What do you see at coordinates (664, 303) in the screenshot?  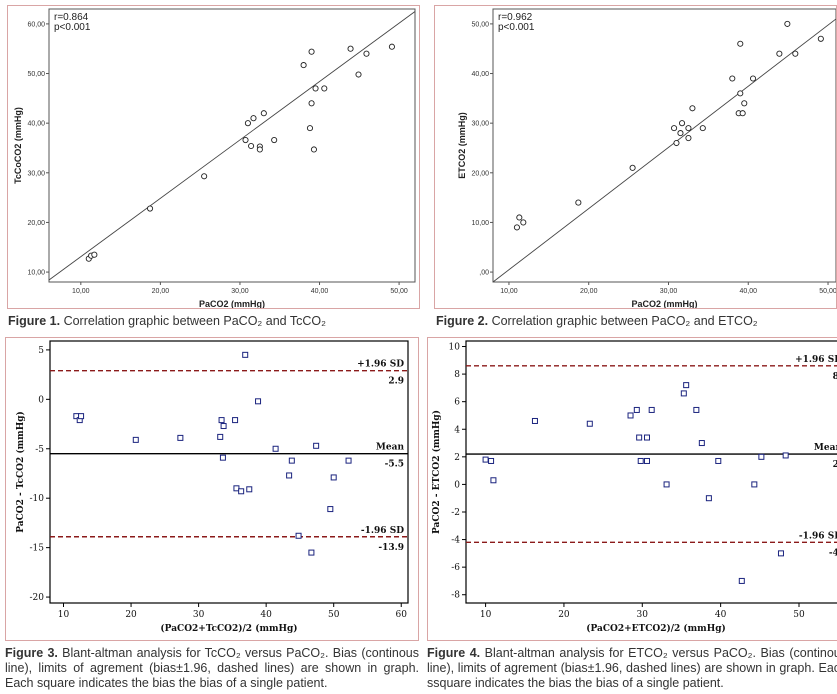 I see `fig2-x-axis-title: PaCO2 (mmHg)` at bounding box center [664, 303].